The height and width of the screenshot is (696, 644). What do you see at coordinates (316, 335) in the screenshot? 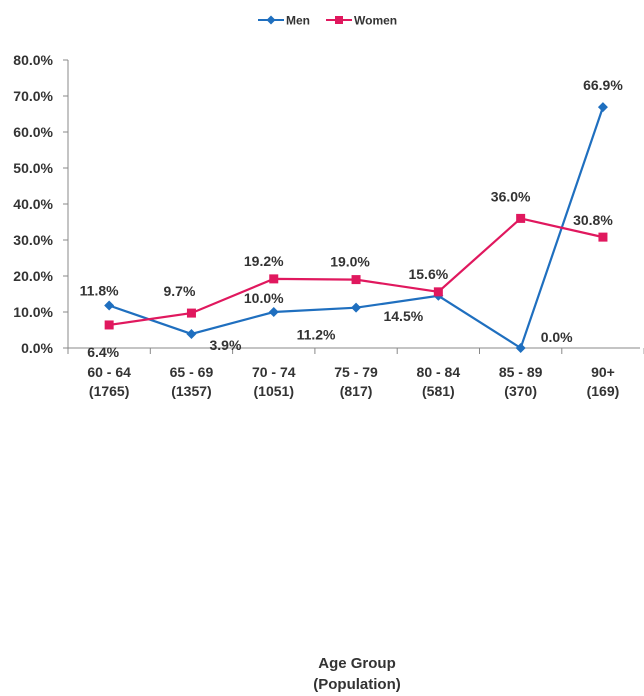
I see `data-label-men: 11.2%` at bounding box center [316, 335].